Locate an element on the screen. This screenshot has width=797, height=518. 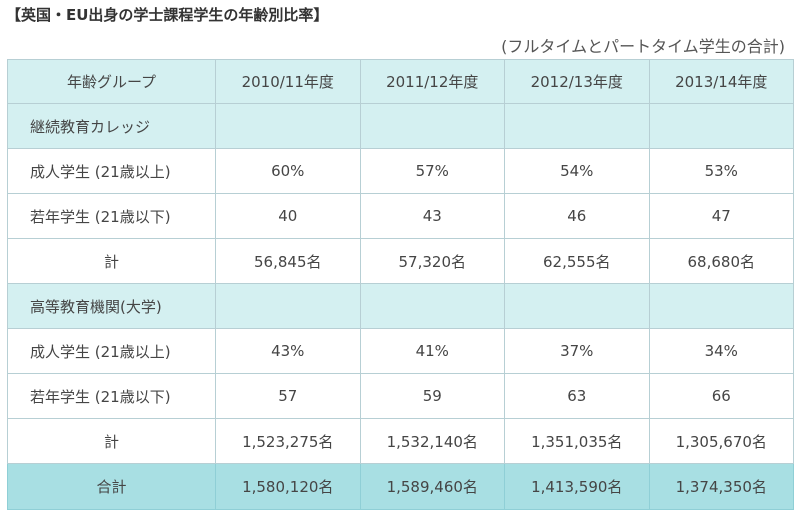
section-label: 継続教育カレッジ is located at coordinates (111, 126).